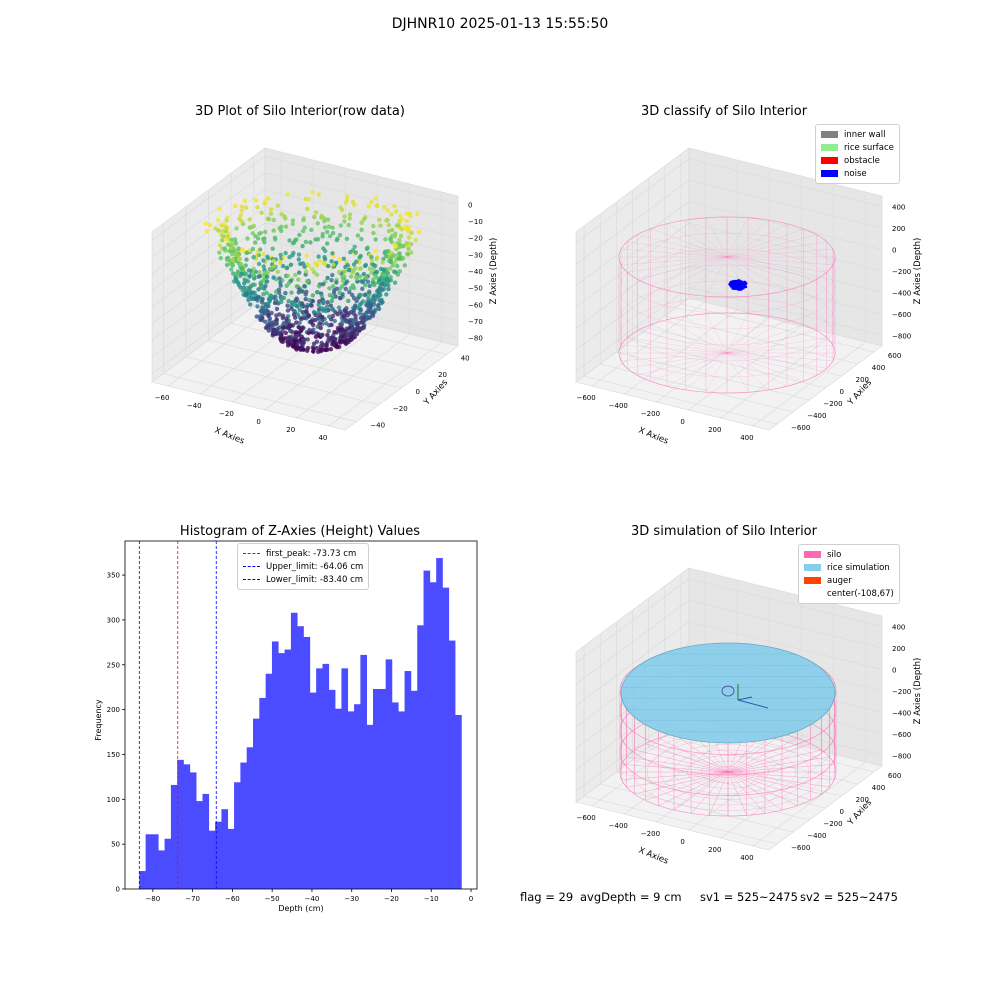 The width and height of the screenshot is (1000, 1000). What do you see at coordinates (258, 422) in the screenshot?
I see `x-tick-label: 0` at bounding box center [258, 422].